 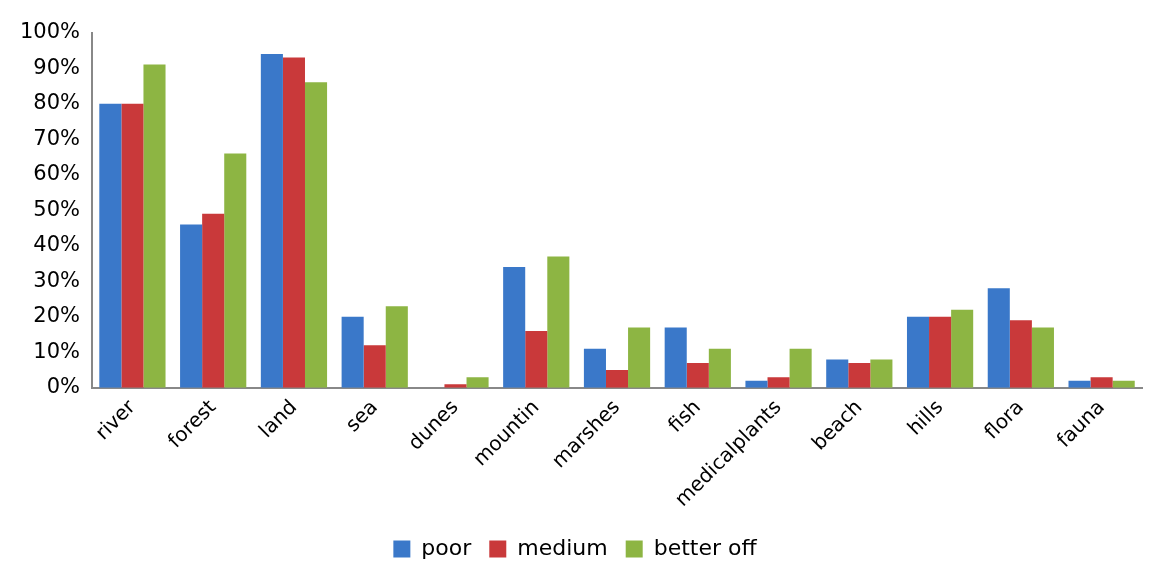 I want to click on y-tick-label: 20%, so click(x=57, y=315).